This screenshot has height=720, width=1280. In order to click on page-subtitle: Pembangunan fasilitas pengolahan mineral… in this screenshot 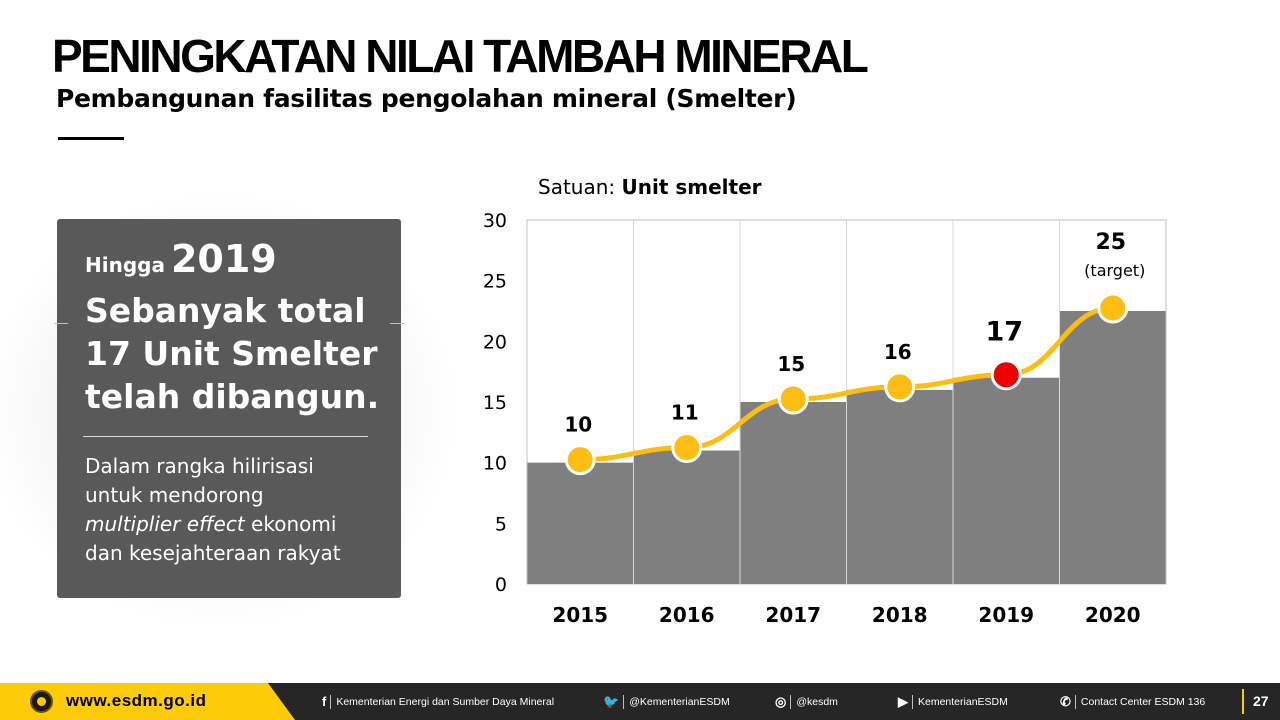, I will do `click(426, 98)`.